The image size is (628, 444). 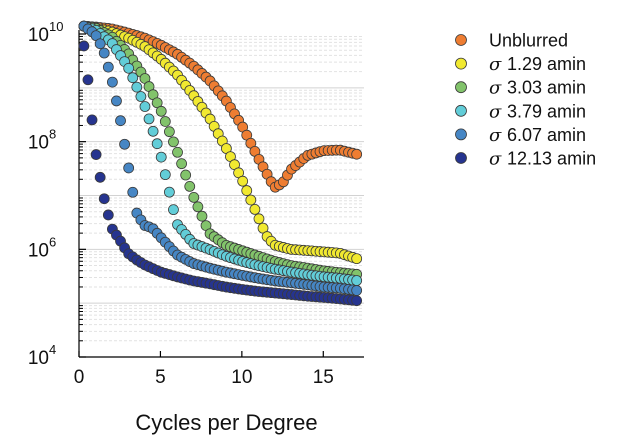 I want to click on y-tick-exponent: 6, so click(x=52, y=241).